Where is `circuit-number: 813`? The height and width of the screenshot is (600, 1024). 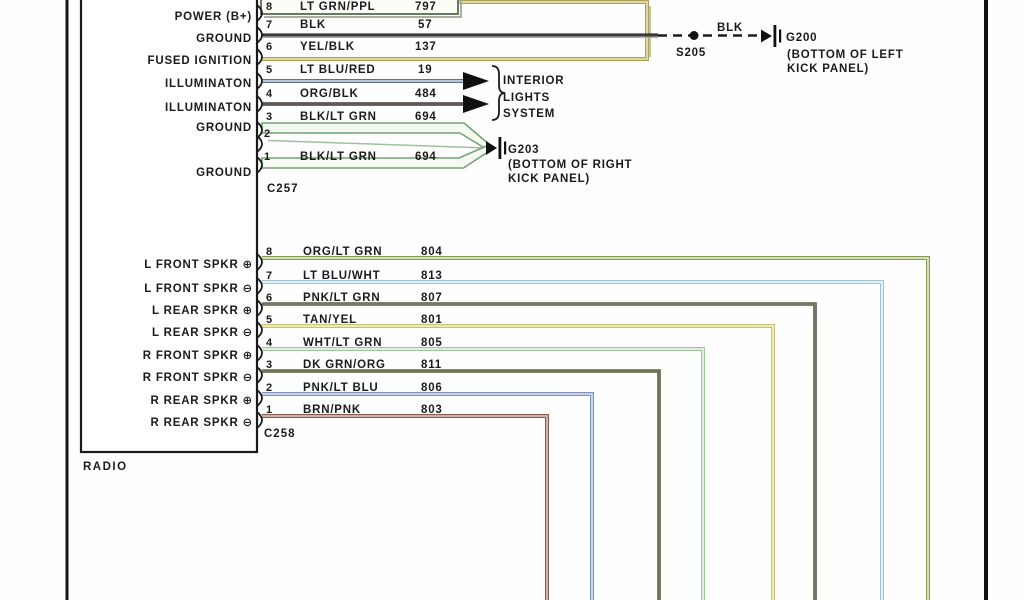 circuit-number: 813 is located at coordinates (432, 276).